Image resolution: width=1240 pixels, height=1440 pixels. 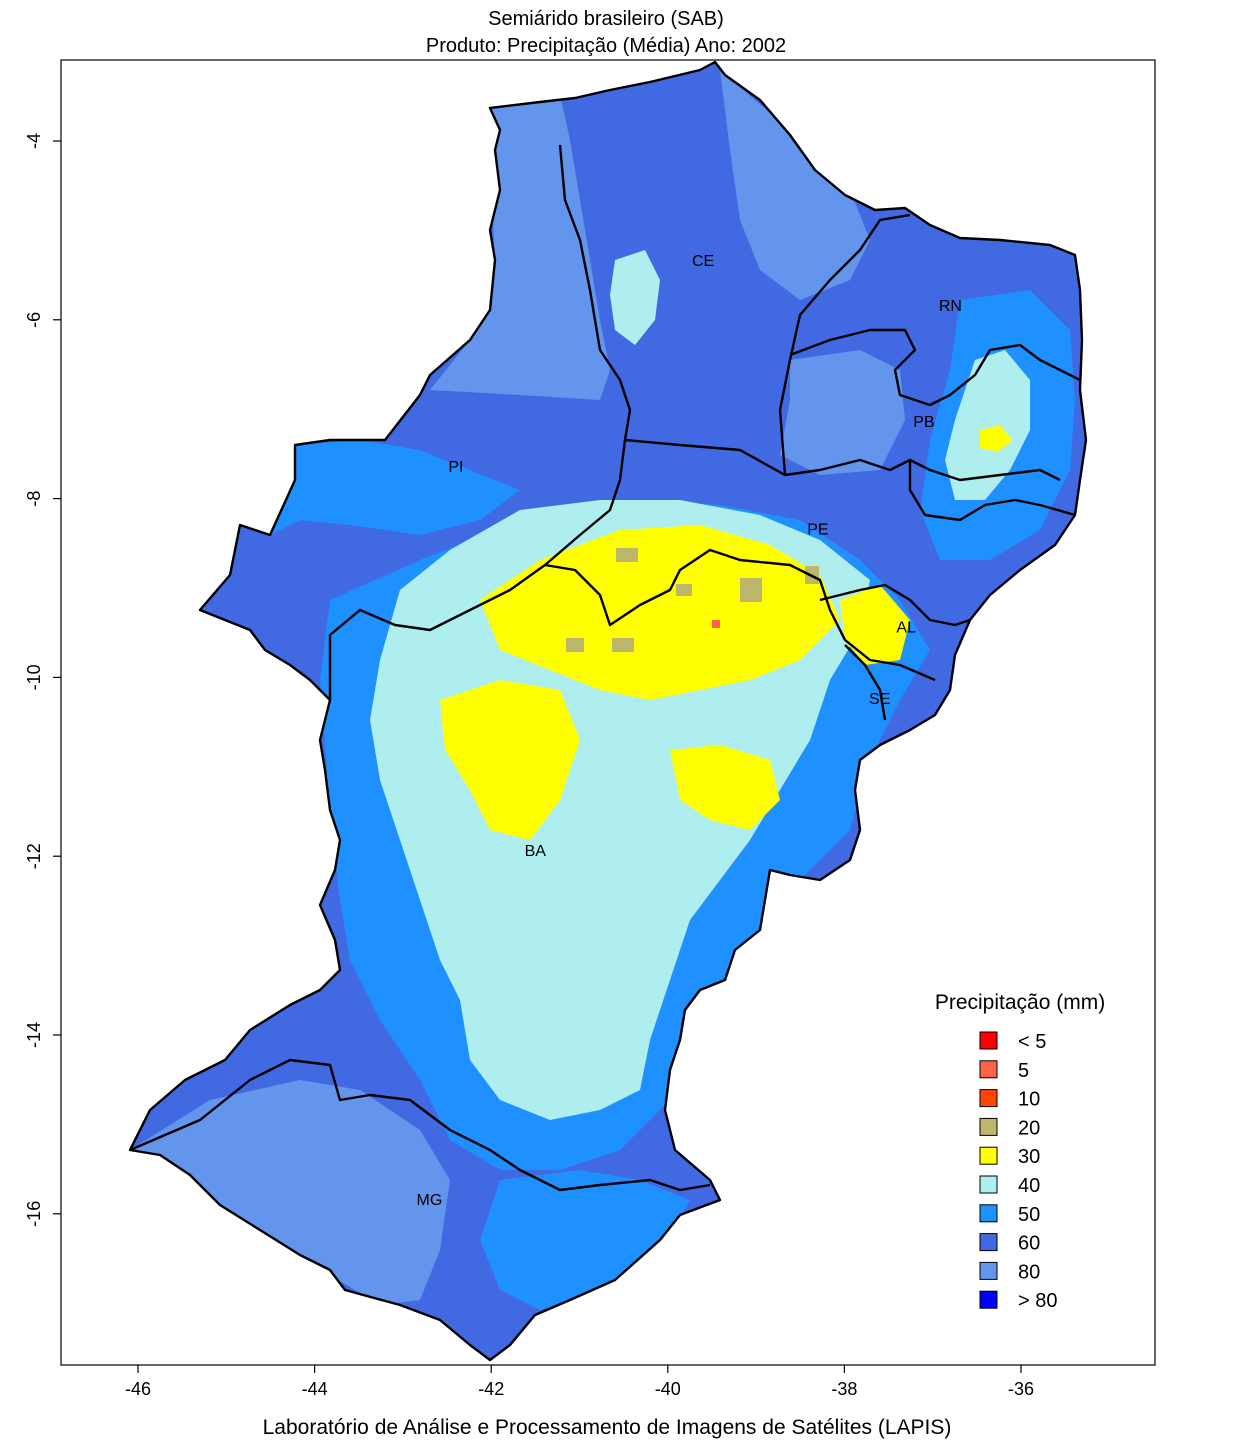 What do you see at coordinates (716, 624) in the screenshot?
I see `field-5-spot` at bounding box center [716, 624].